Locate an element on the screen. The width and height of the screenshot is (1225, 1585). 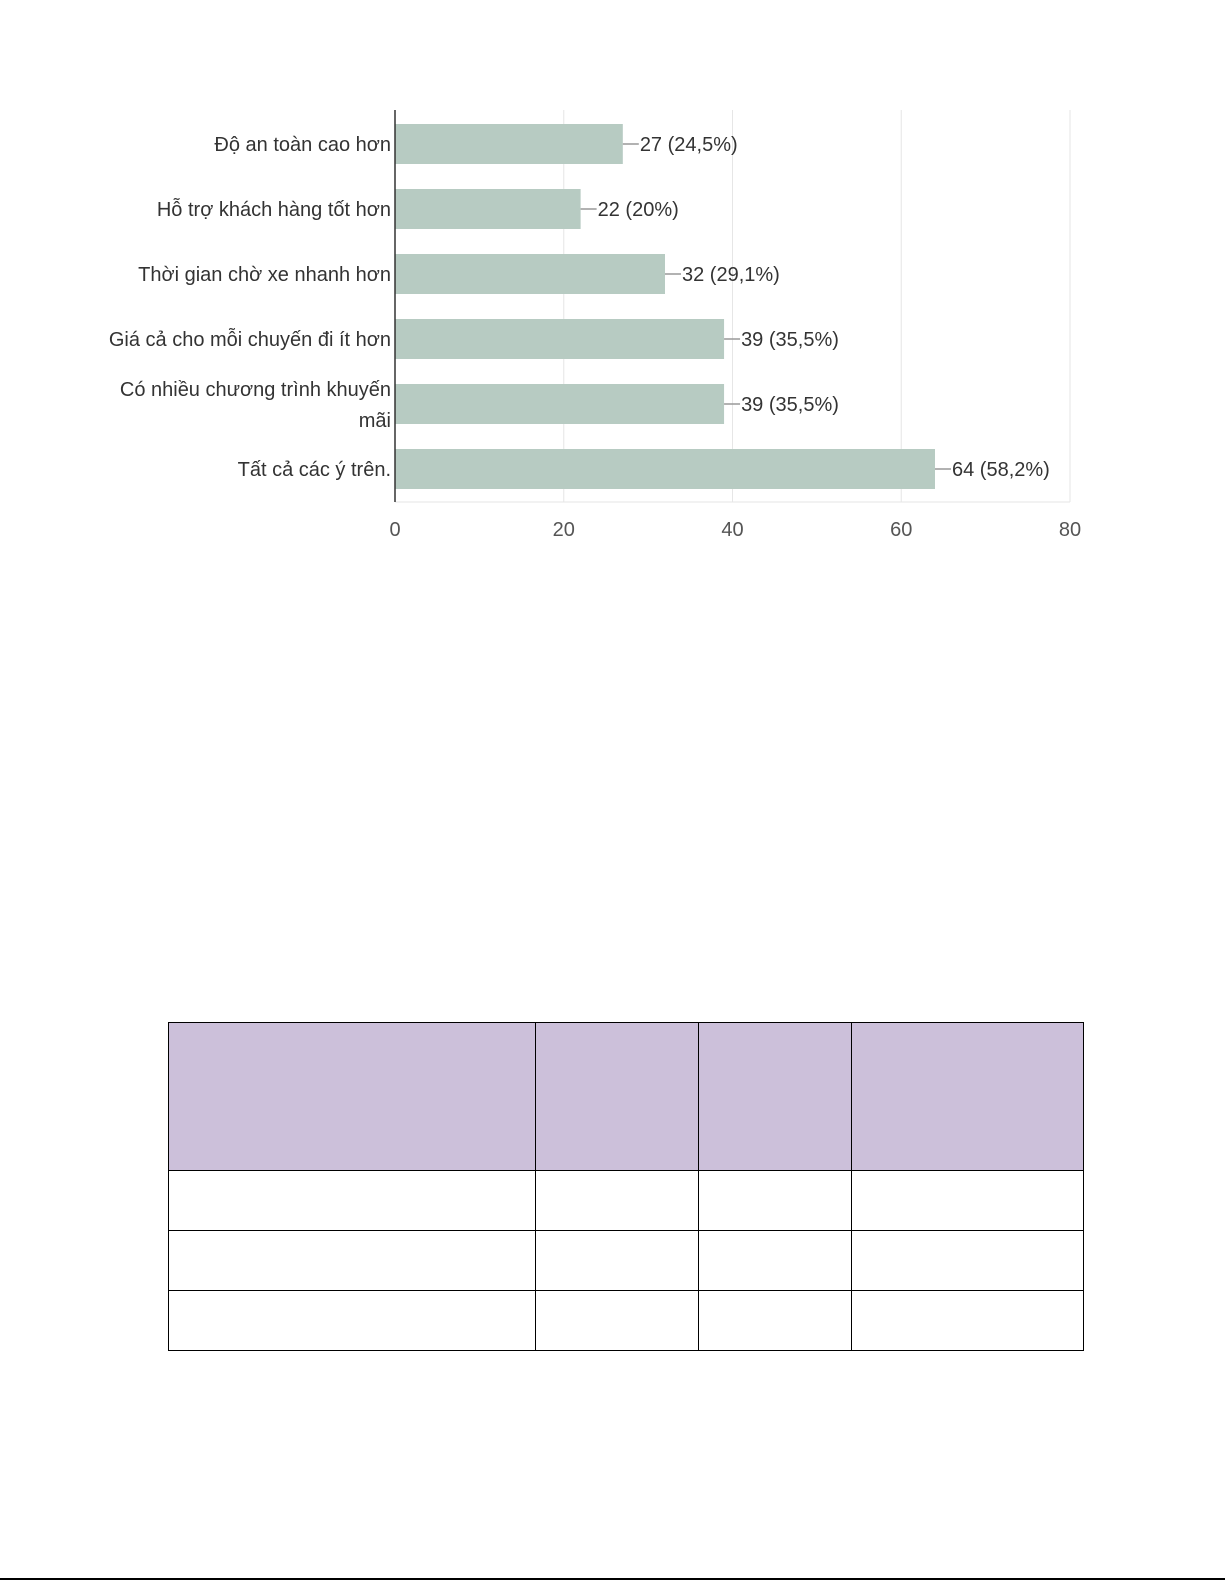
chart-tick-labels: 0 20 40 60 80 is located at coordinates (735, 530).